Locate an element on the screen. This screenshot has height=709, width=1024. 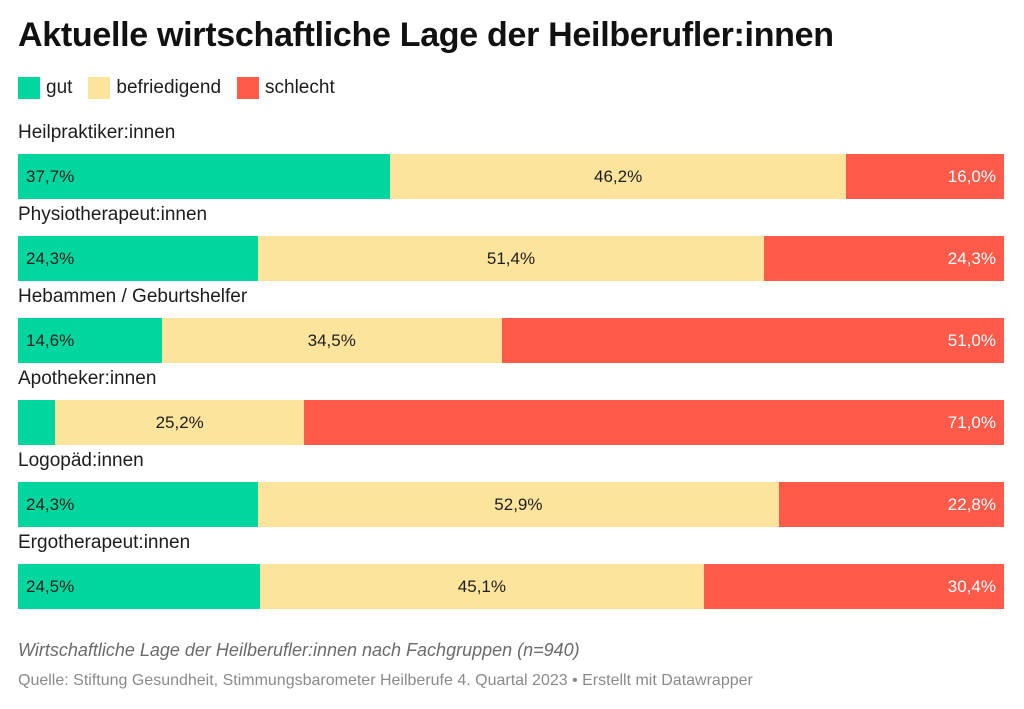
stacked-bar: 25,2% 71,0% is located at coordinates (511, 422).